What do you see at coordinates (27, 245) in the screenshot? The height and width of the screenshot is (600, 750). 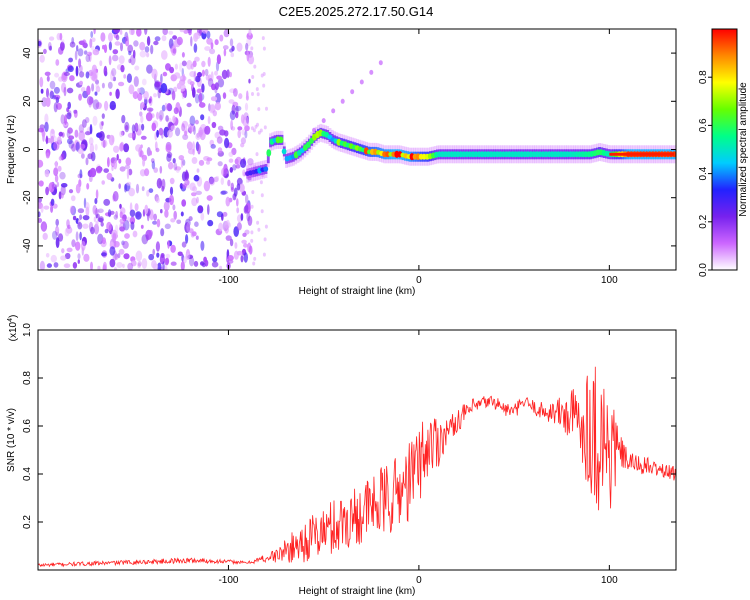 I see `y-tick-label: -40` at bounding box center [27, 245].